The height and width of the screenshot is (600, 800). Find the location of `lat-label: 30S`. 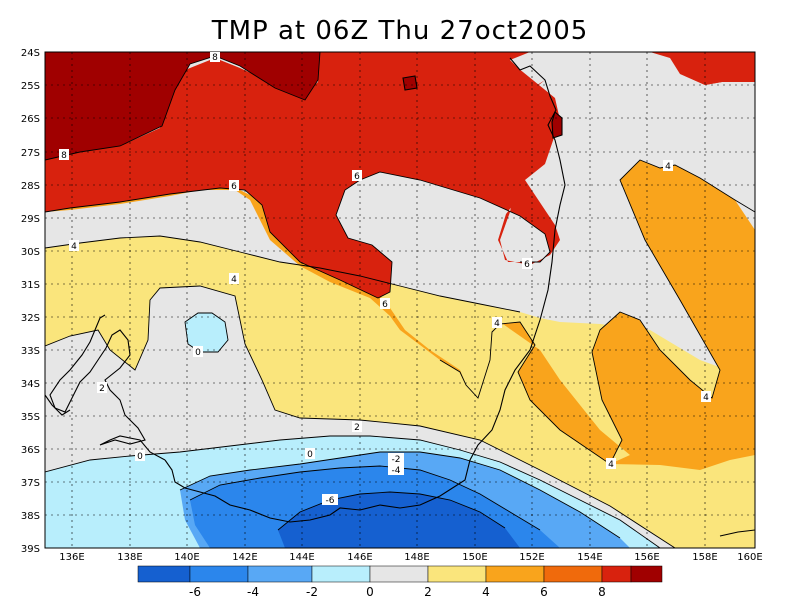

lat-label: 30S is located at coordinates (30, 252).